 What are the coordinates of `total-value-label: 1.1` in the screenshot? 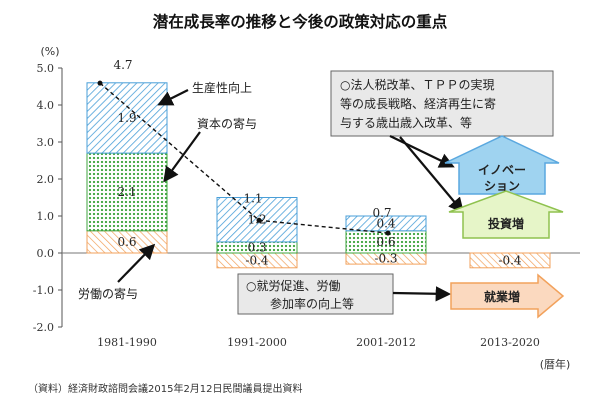 It's located at (252, 198).